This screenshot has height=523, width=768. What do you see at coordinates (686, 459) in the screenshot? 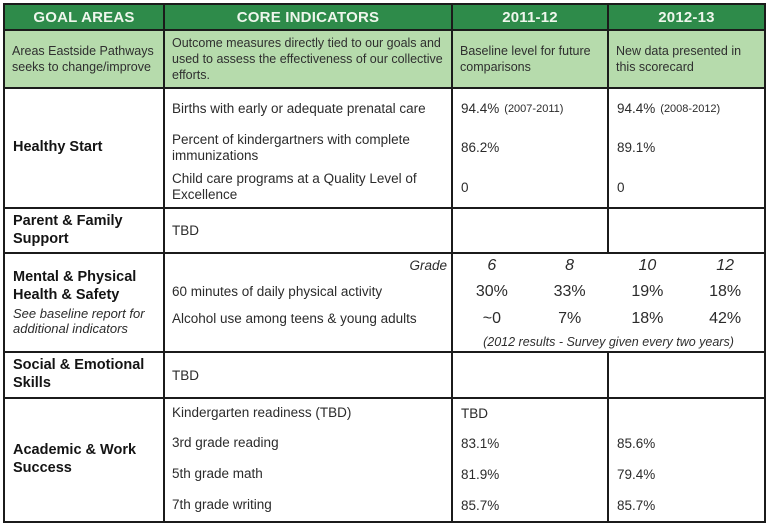
I see `values-2012-cell: 85.6% 79.4% 85.7%` at bounding box center [686, 459].